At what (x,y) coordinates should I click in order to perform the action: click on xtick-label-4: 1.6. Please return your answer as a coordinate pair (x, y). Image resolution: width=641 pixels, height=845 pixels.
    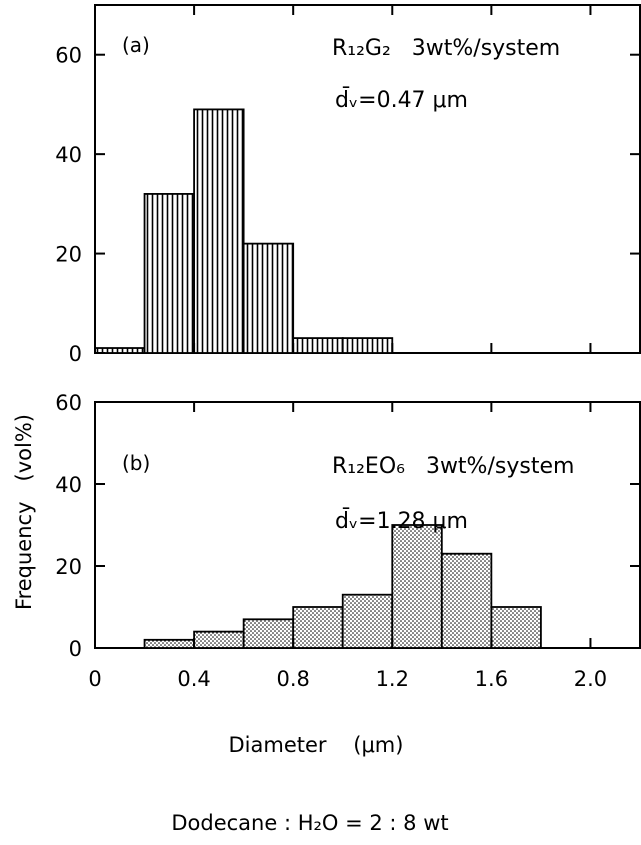
    Looking at the image, I should click on (491, 679).